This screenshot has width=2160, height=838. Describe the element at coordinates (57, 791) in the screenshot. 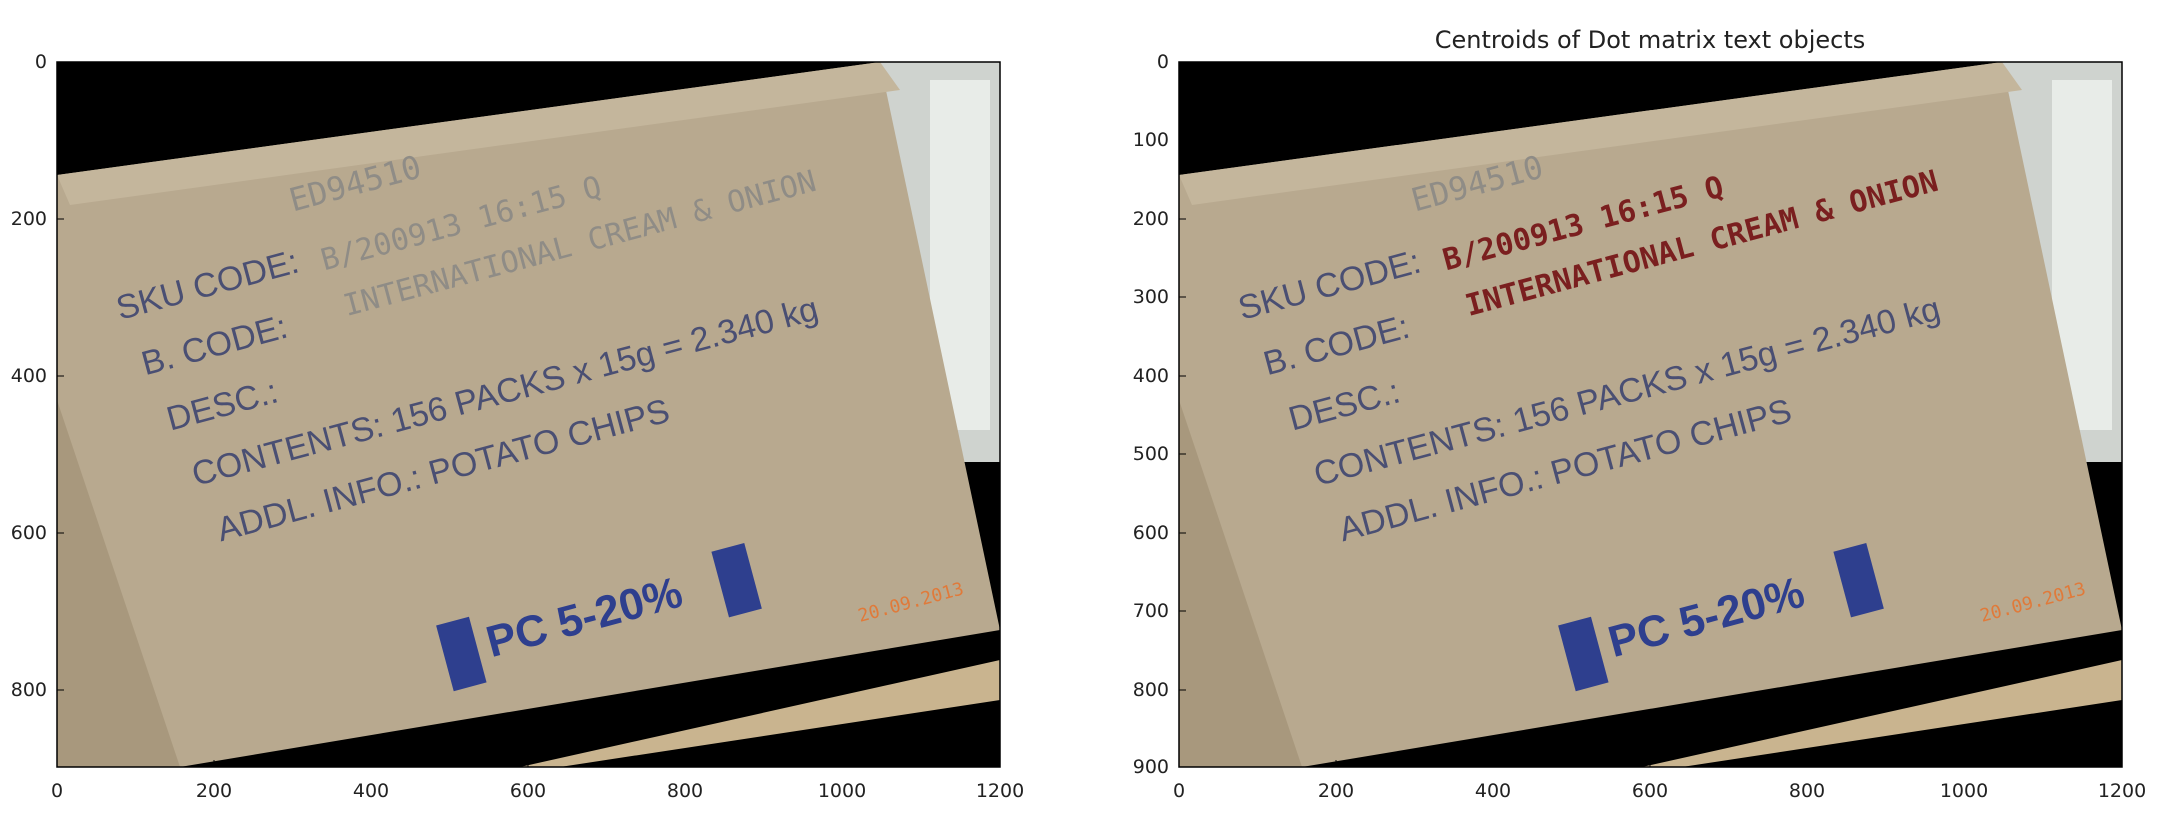

I see `left-x-tick-label: 0` at that location.